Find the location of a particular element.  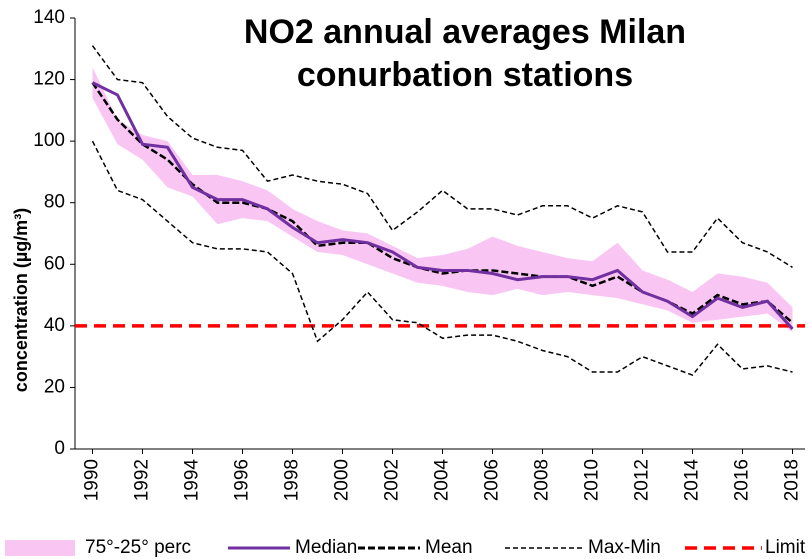

y-tick-label: 0 is located at coordinates (59, 448).